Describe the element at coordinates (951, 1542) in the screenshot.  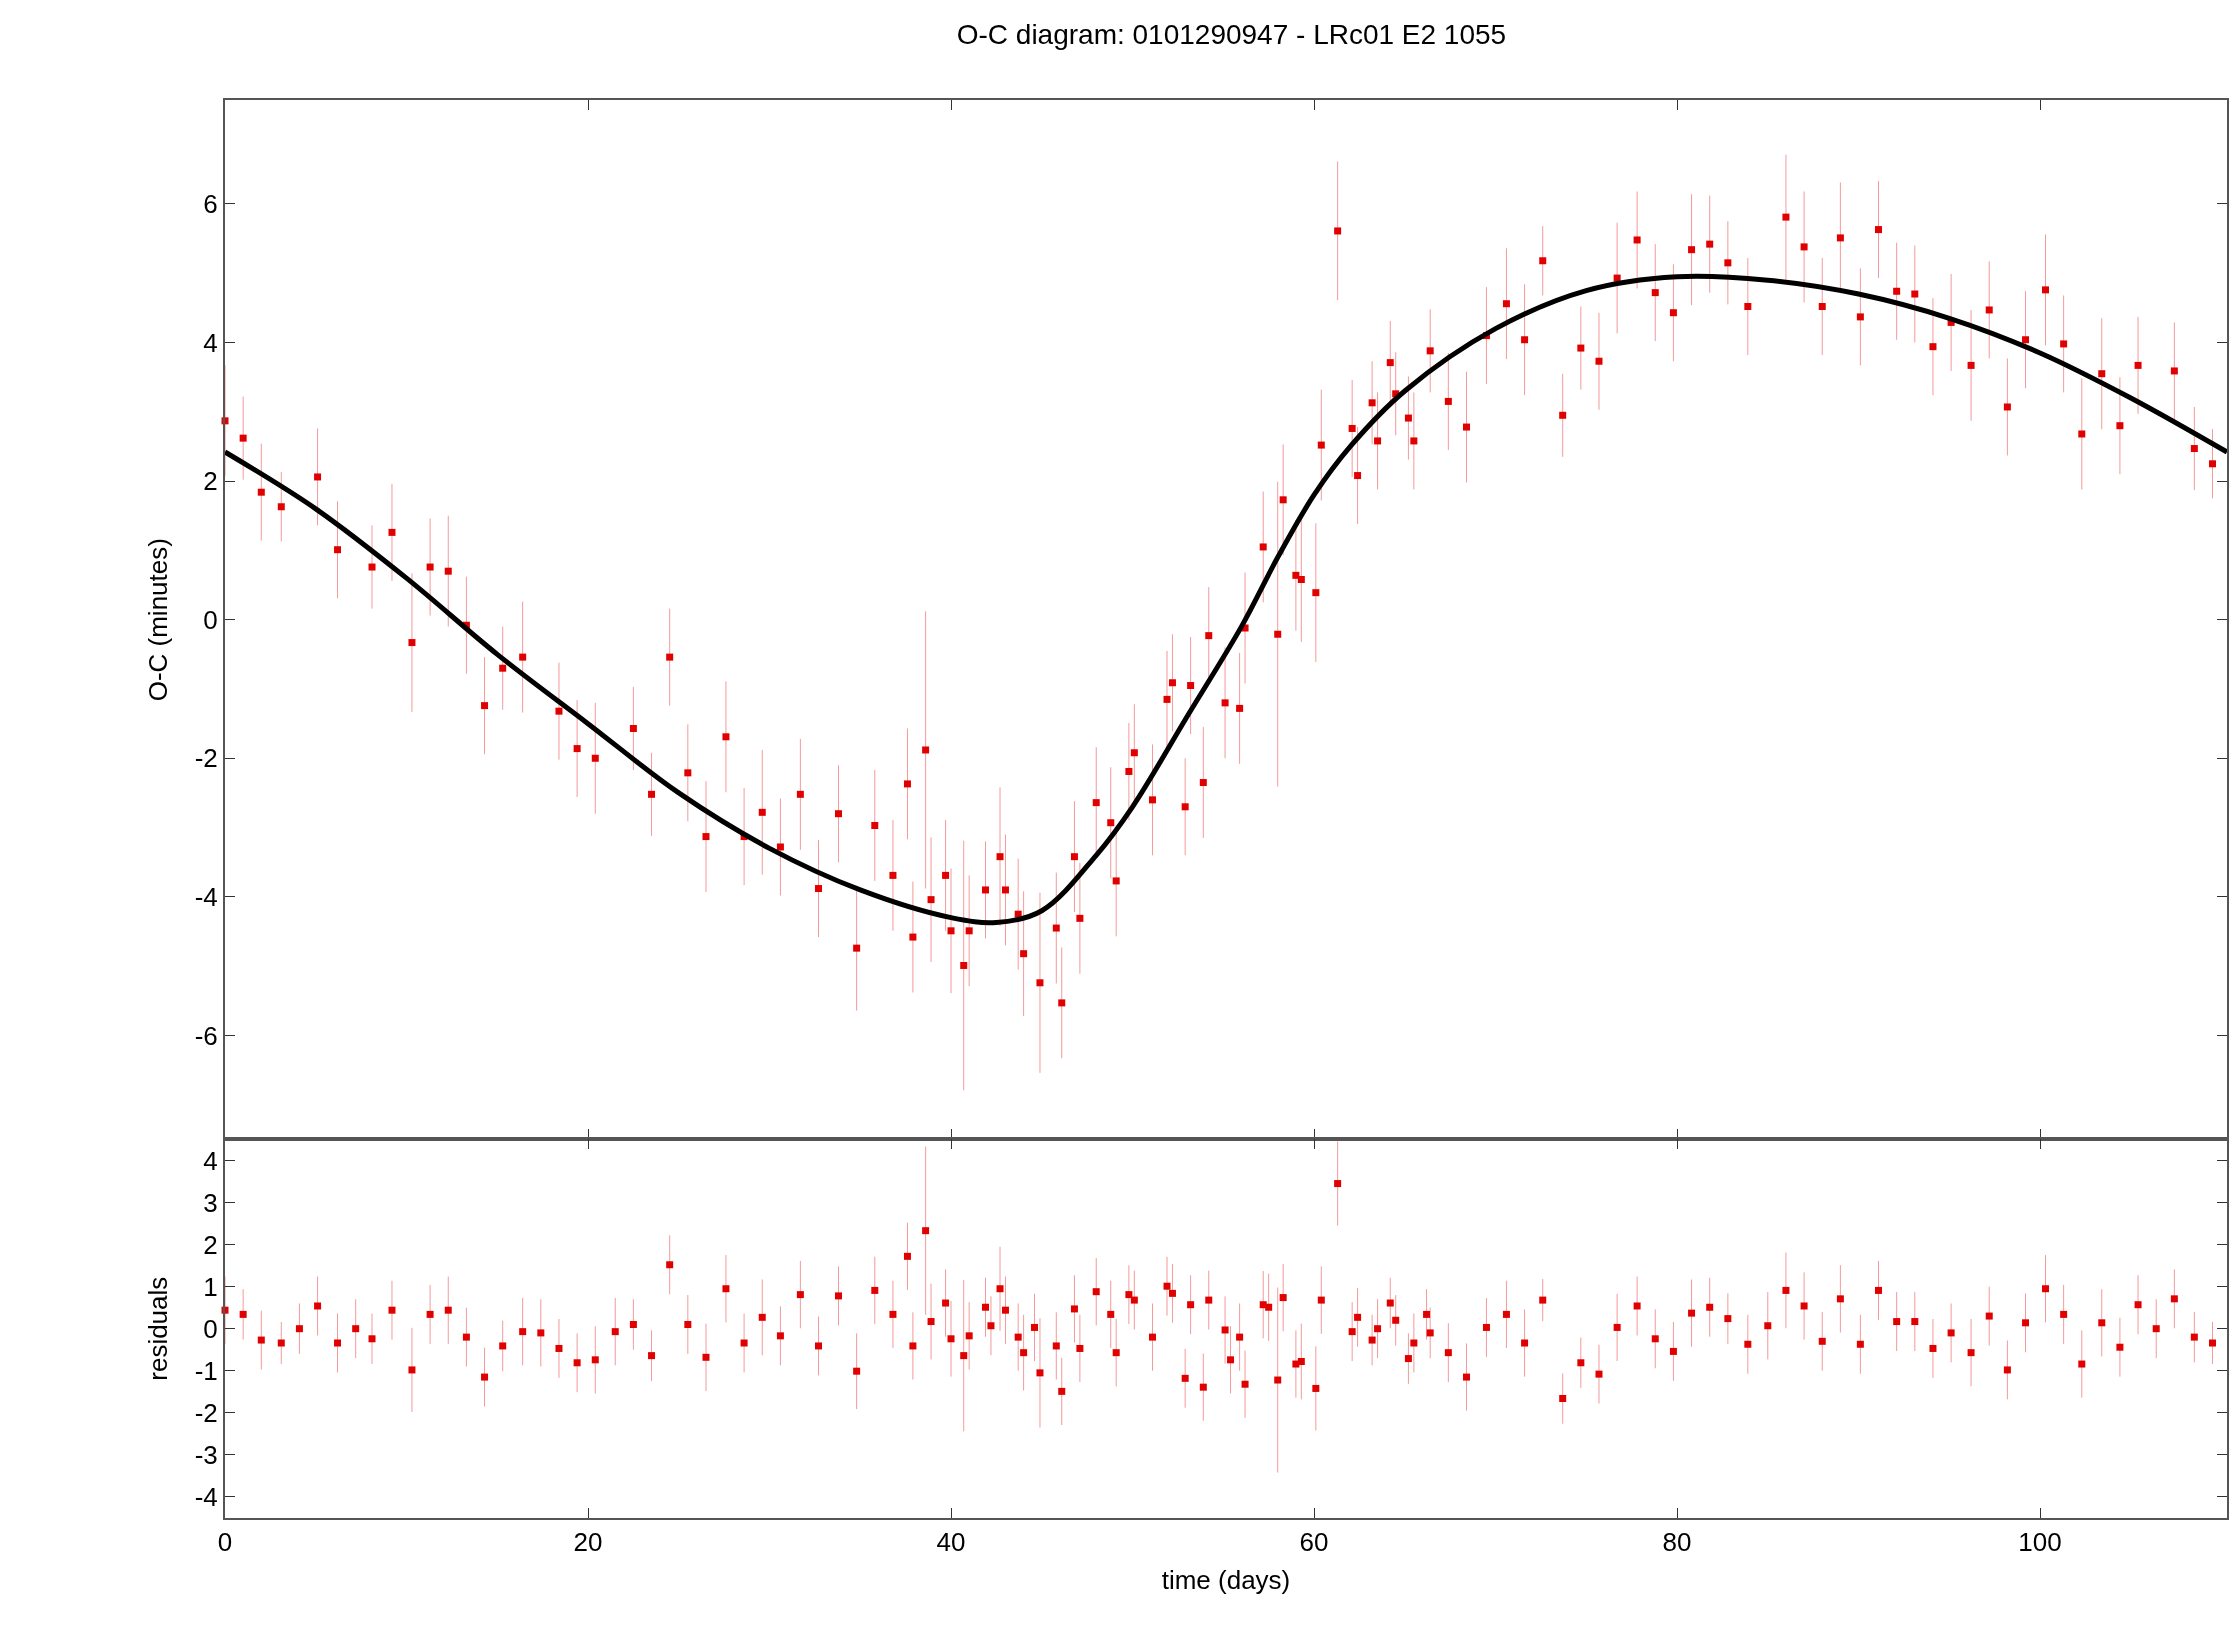
I see `x-tick-label: 40` at that location.